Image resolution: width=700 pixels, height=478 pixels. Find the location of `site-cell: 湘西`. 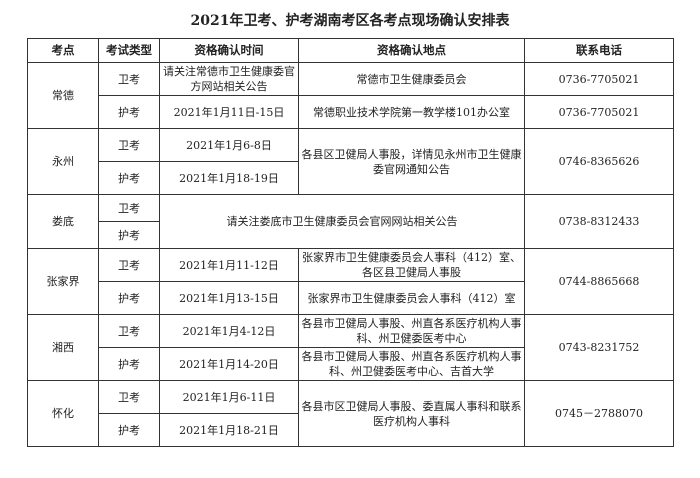

site-cell: 湘西 is located at coordinates (63, 347).